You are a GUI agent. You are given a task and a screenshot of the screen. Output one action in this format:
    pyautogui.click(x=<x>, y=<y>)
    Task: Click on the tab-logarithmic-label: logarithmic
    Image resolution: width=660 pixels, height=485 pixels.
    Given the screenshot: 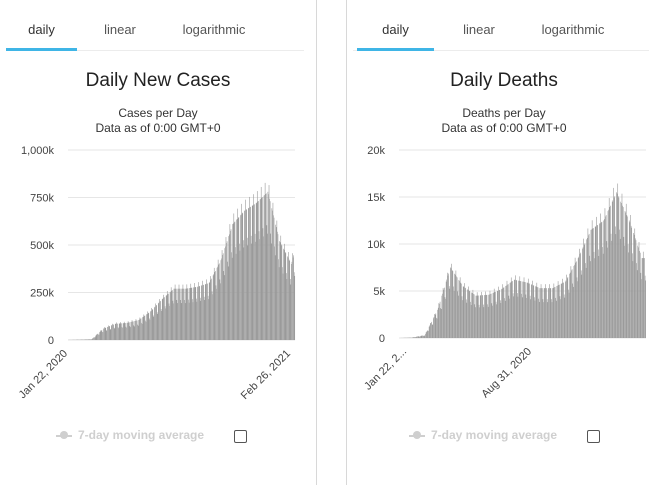 What is the action you would take?
    pyautogui.click(x=573, y=29)
    